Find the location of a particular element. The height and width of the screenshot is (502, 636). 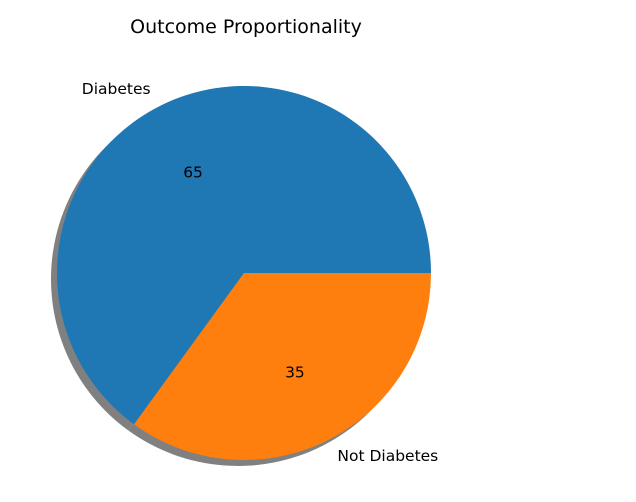

slice-value-label-diabetes: 65 is located at coordinates (193, 173).